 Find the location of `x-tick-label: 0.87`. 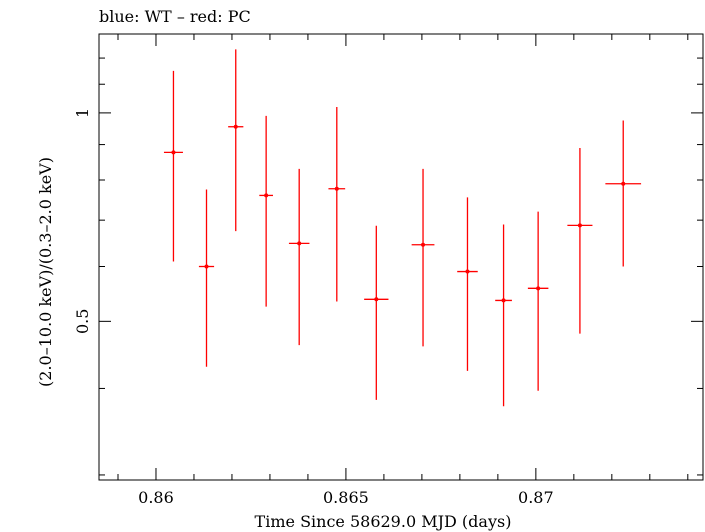

x-tick-label: 0.87 is located at coordinates (536, 497).